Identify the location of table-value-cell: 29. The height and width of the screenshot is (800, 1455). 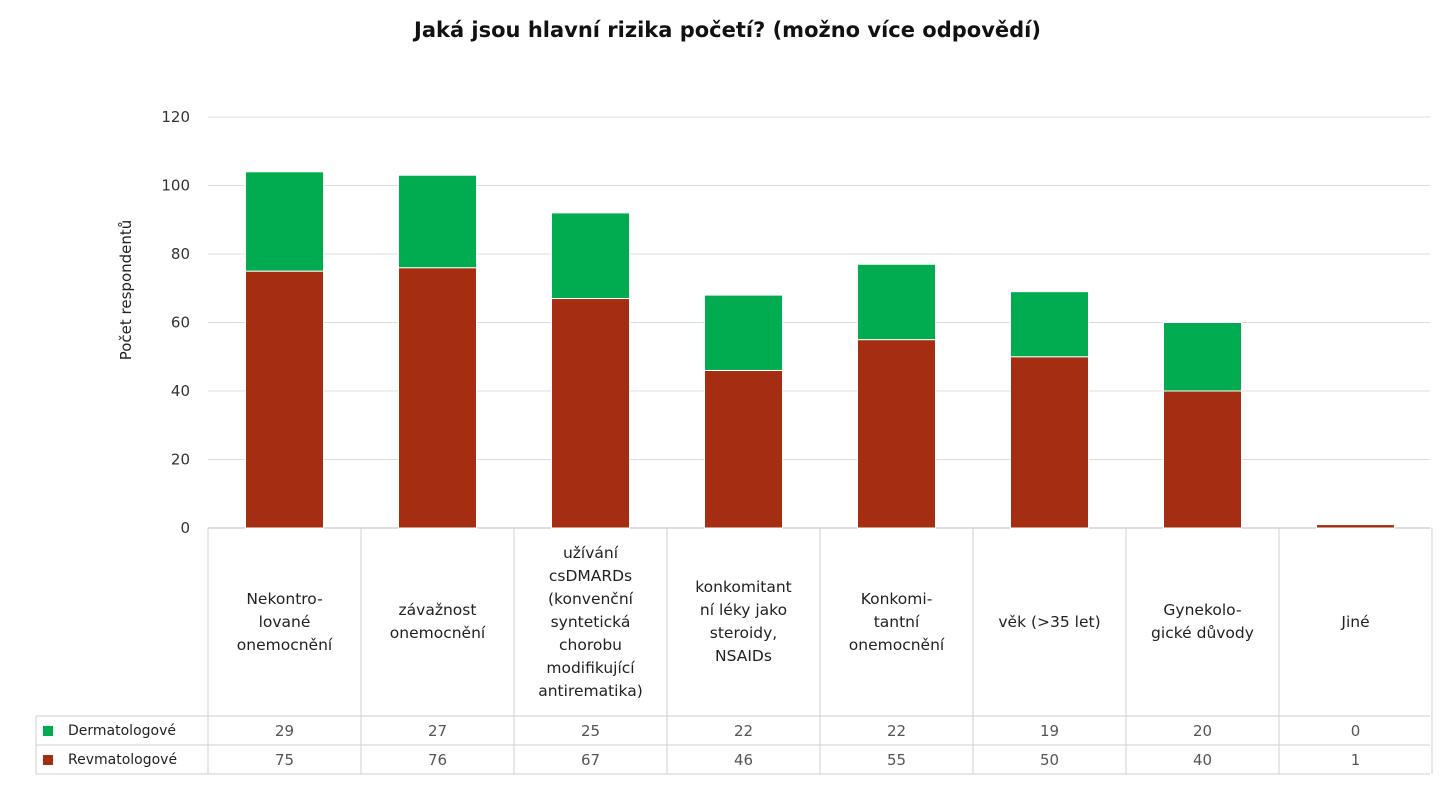
(284, 731).